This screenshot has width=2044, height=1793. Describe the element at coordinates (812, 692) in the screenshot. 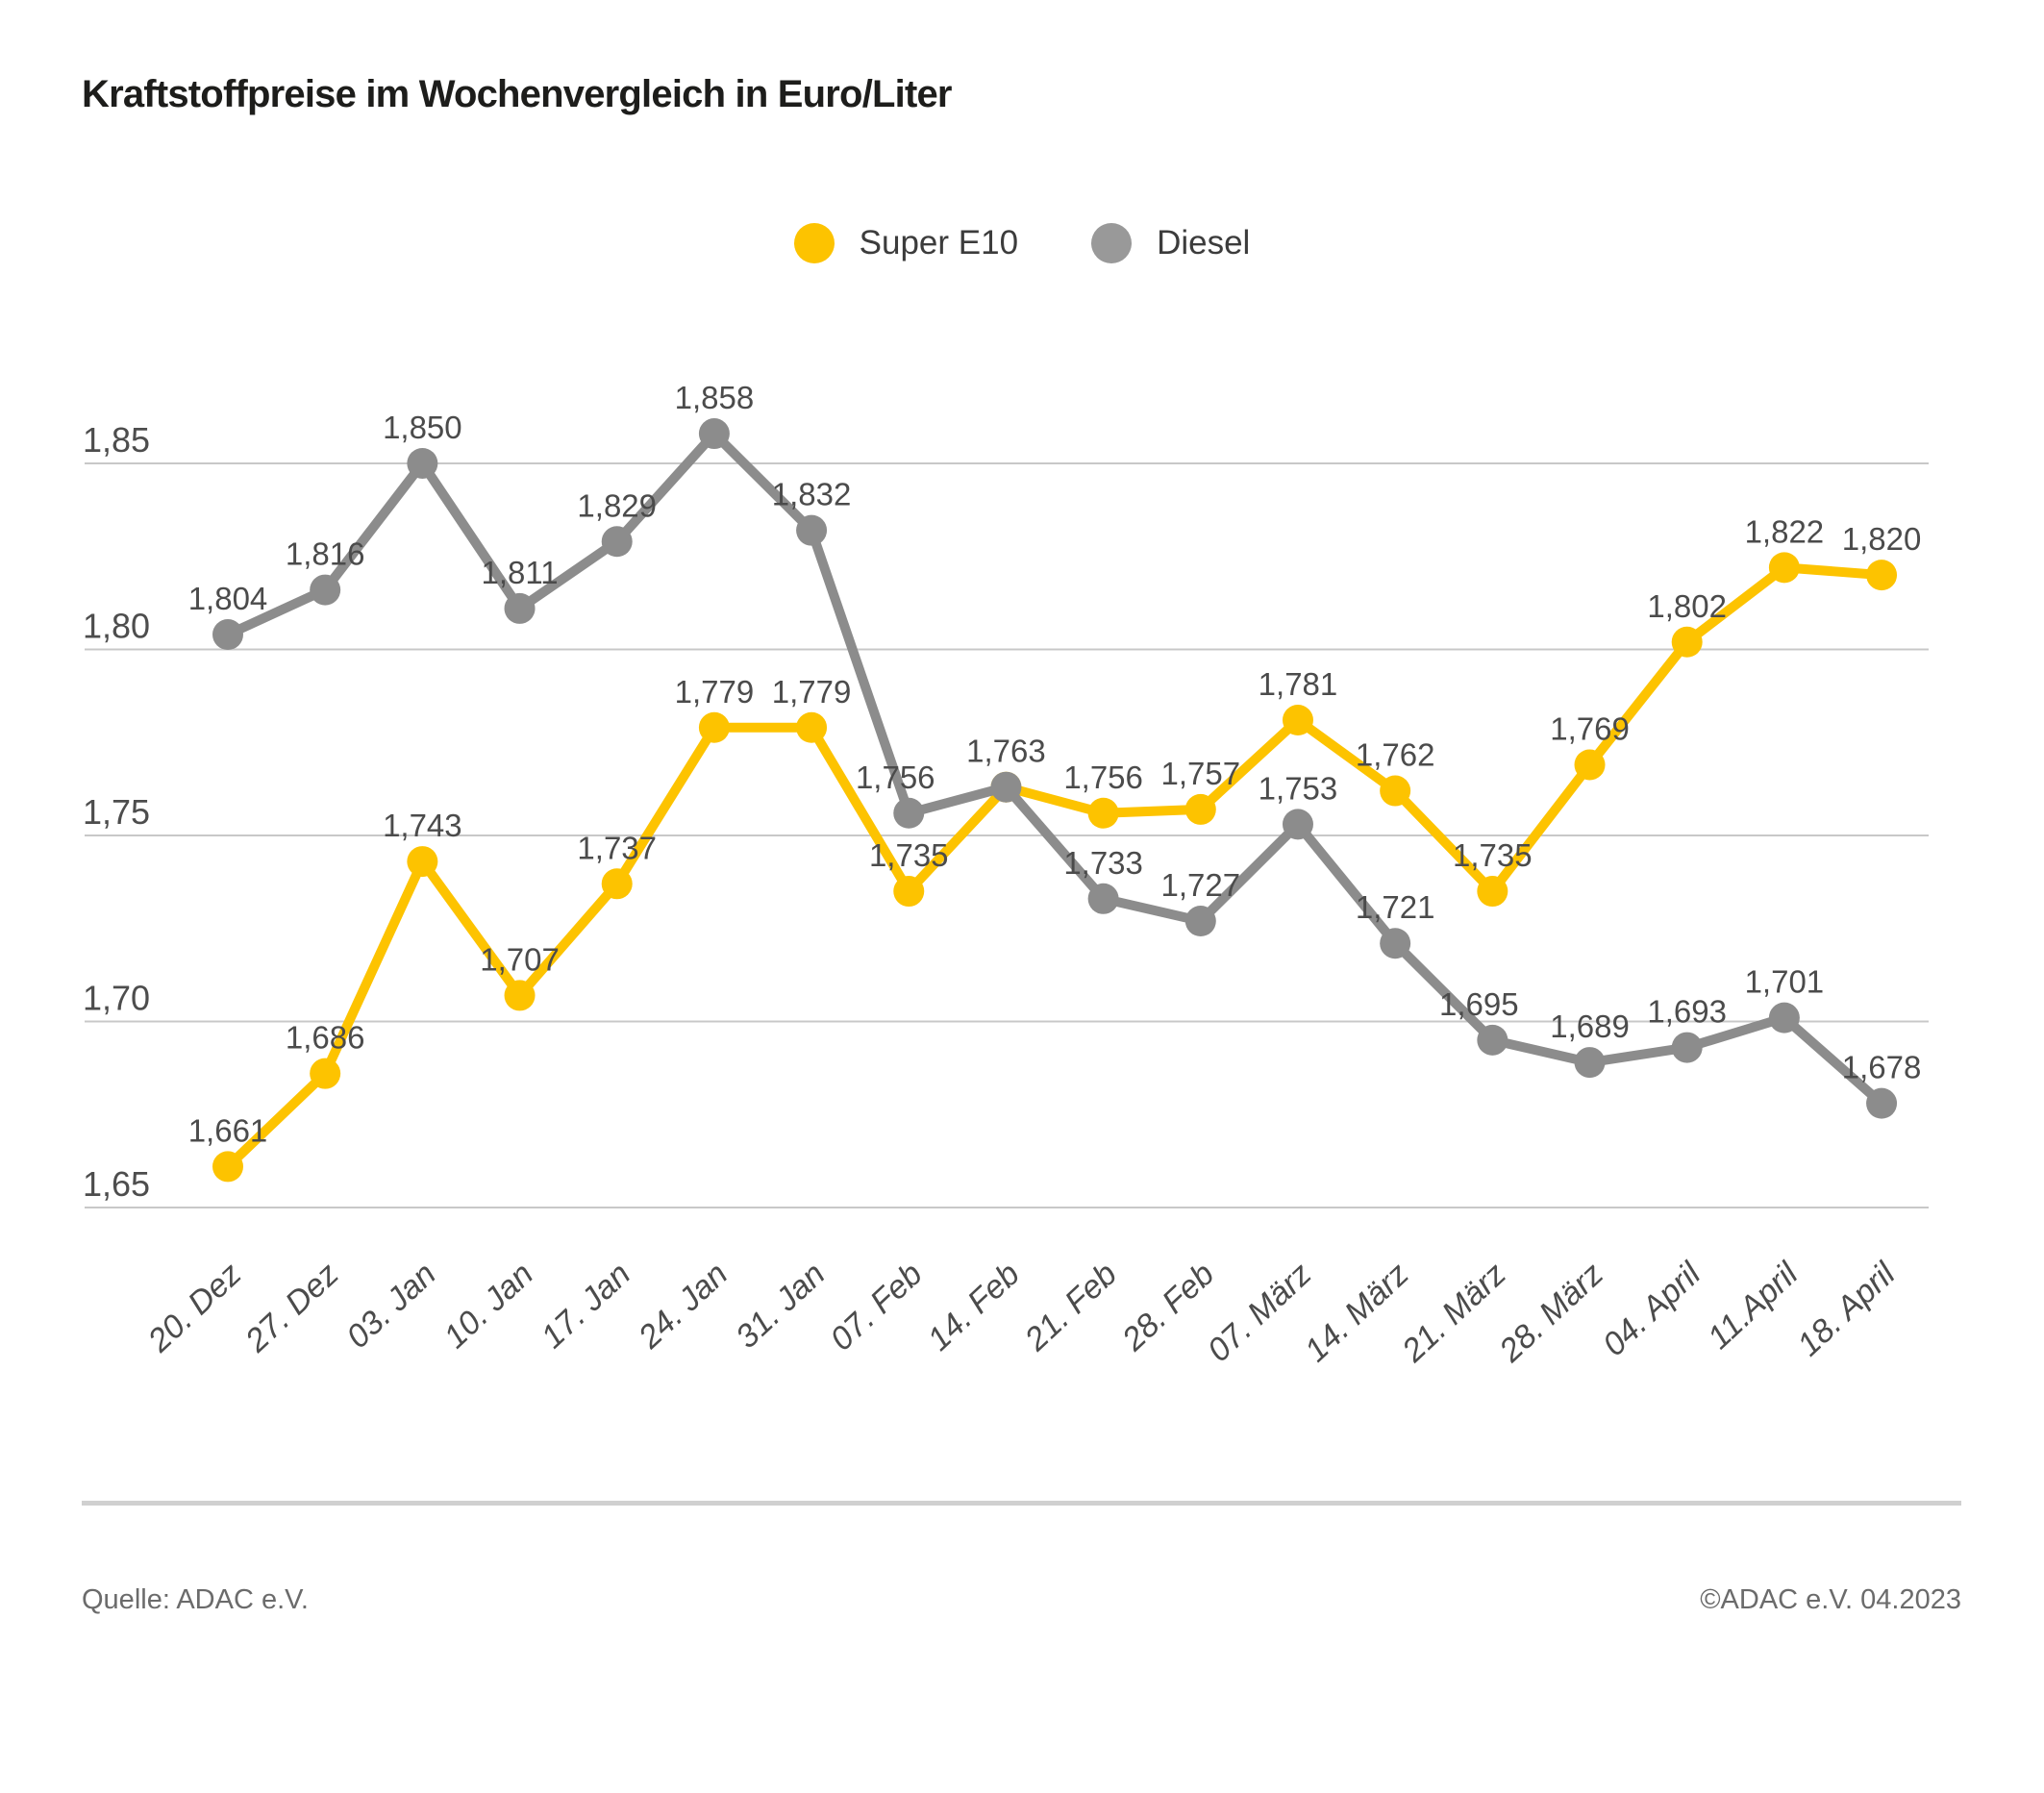

I see `value-label: 1,779` at that location.